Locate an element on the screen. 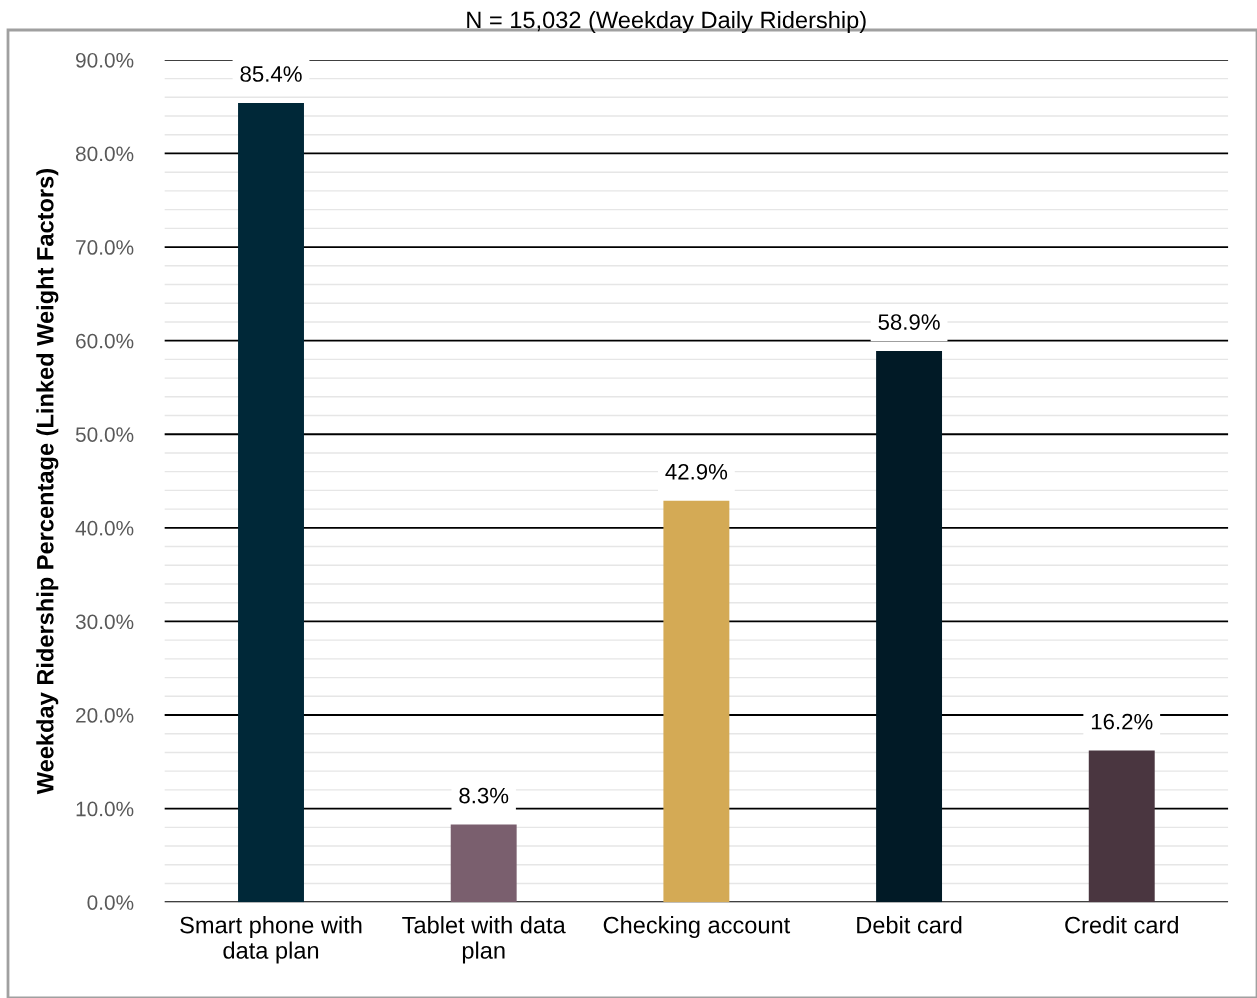 This screenshot has width=1257, height=998. y-tick-label: 60.0% is located at coordinates (105, 341).